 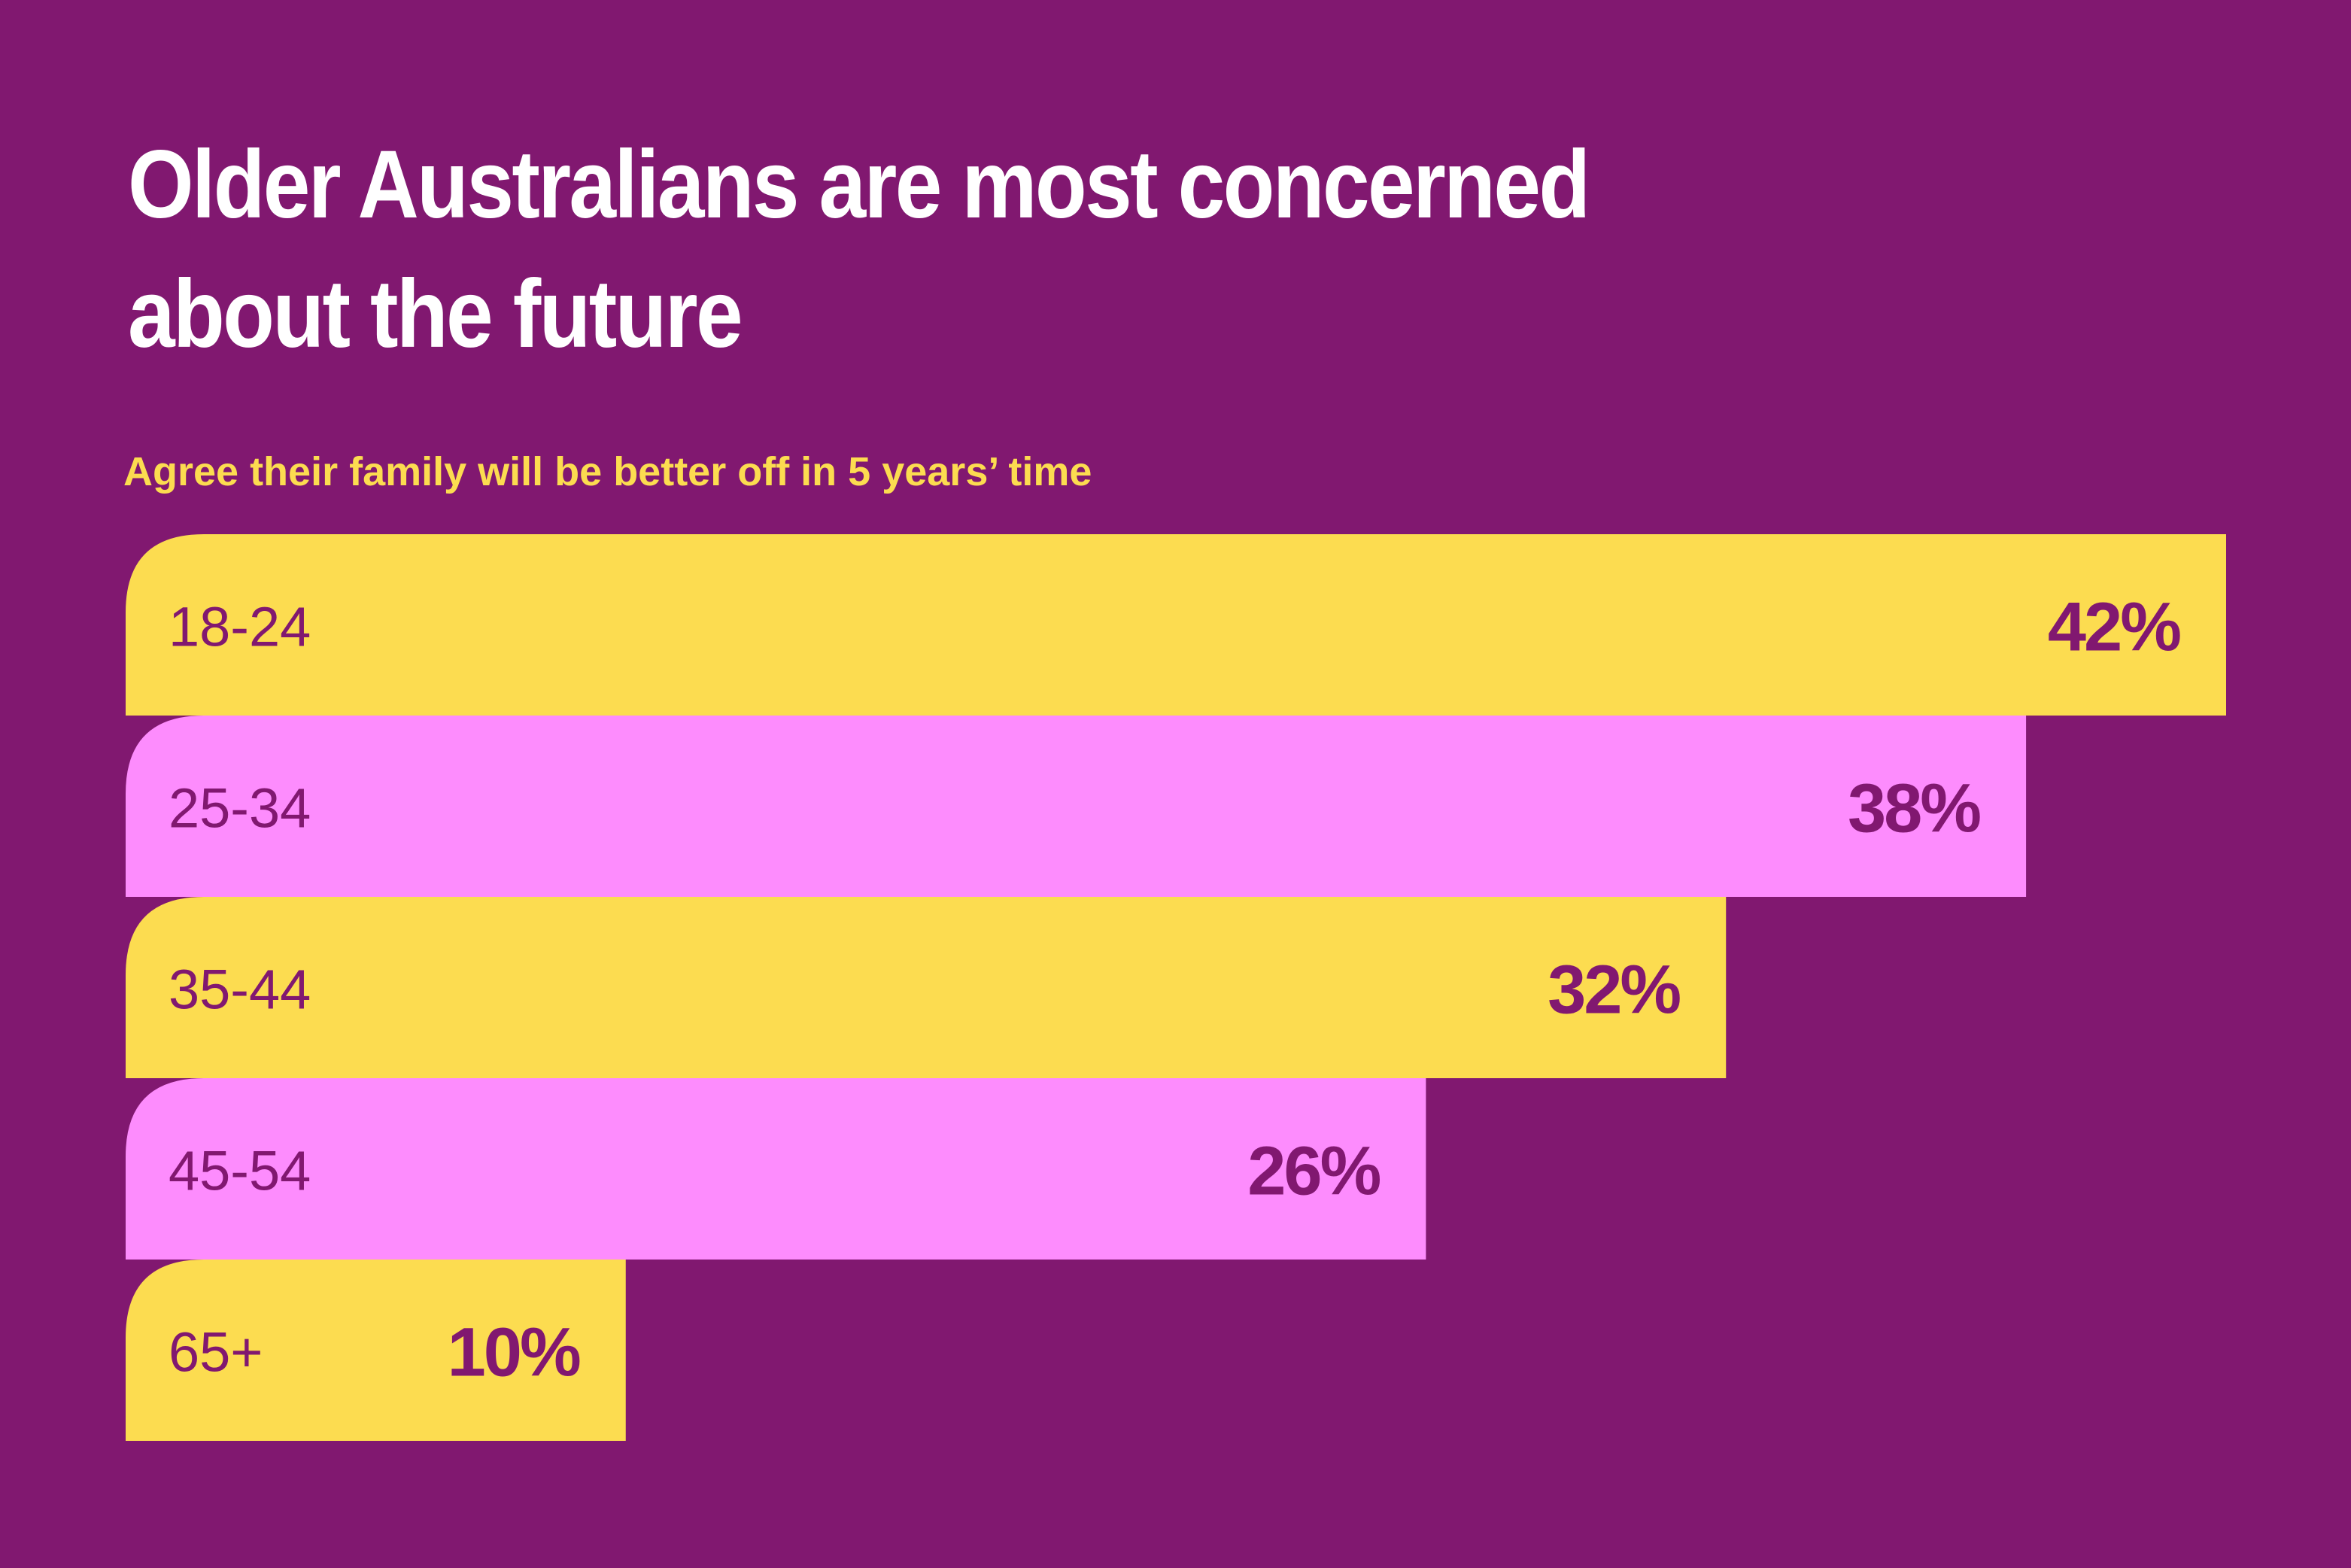 I want to click on value-label: 38%, so click(x=1914, y=808).